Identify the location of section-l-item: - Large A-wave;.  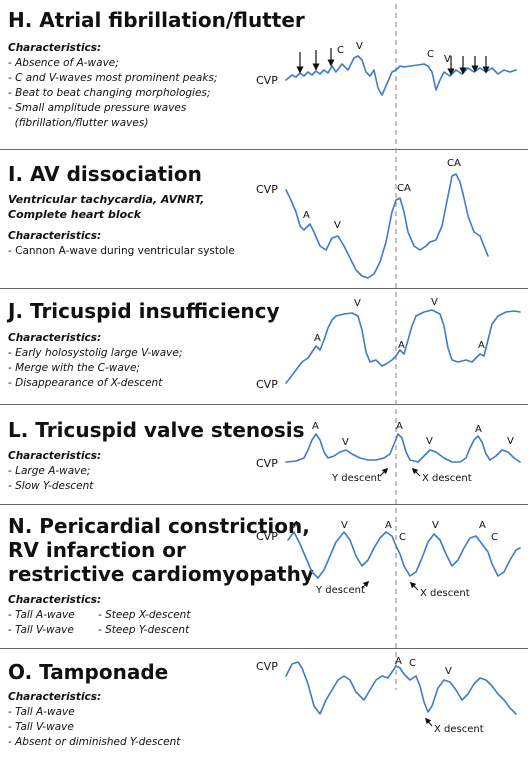
(49, 471).